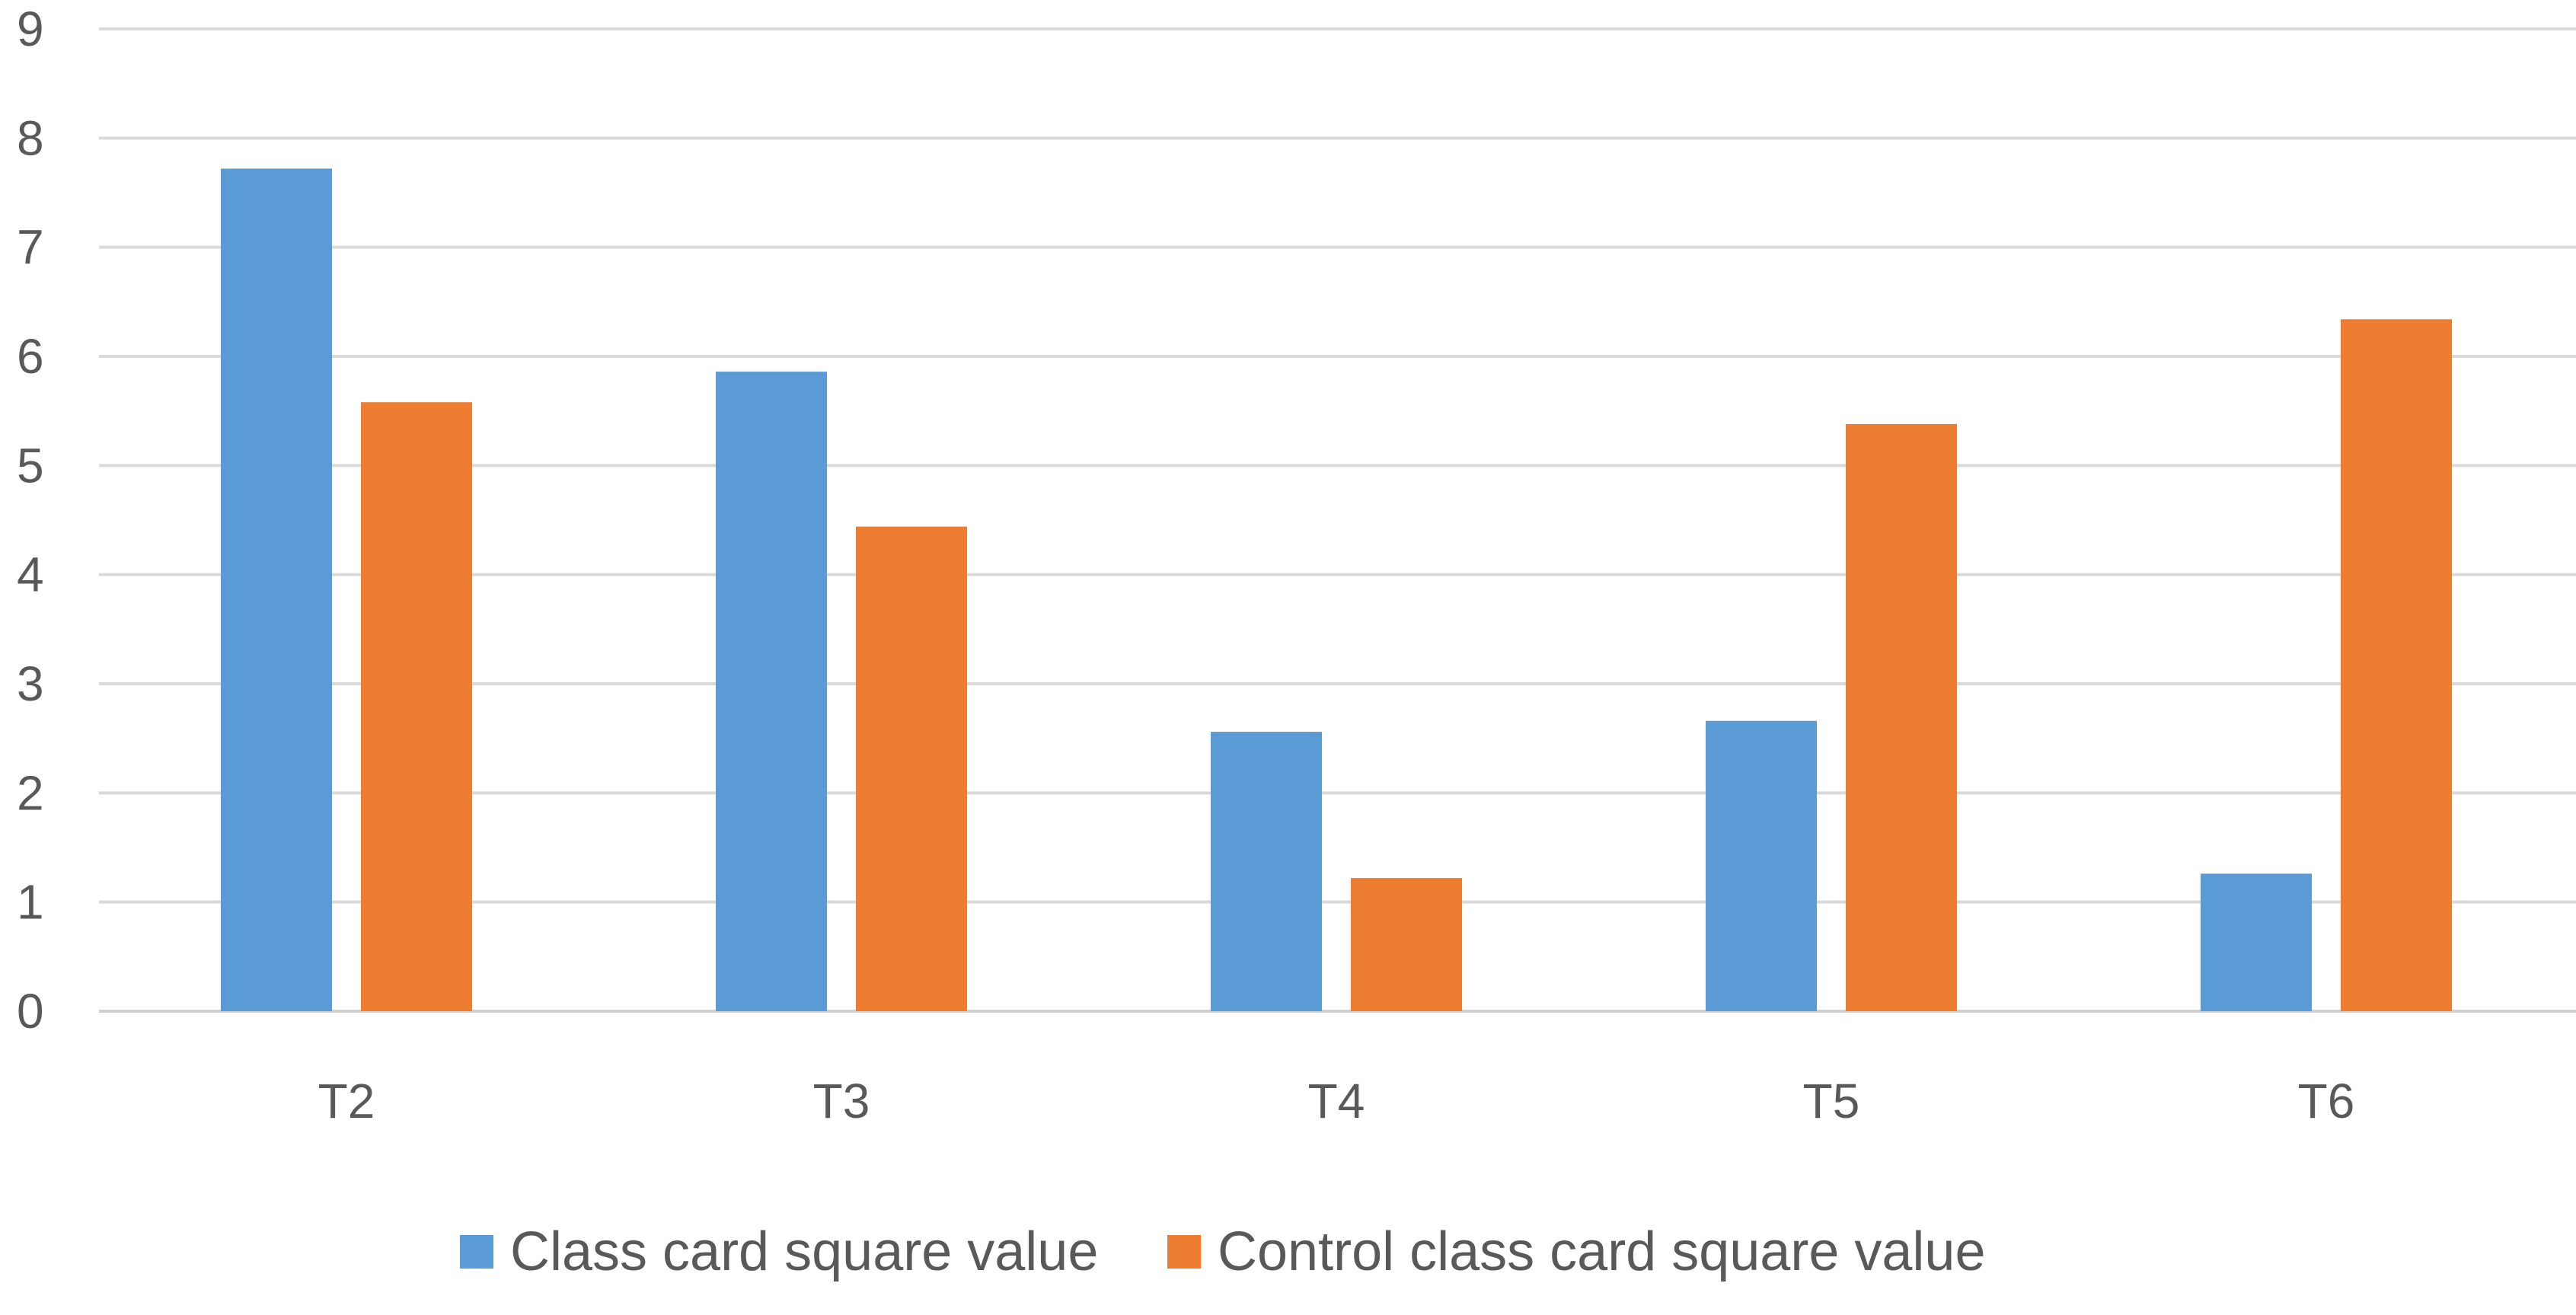 The width and height of the screenshot is (2576, 1315). What do you see at coordinates (1831, 1101) in the screenshot?
I see `x-tick-label: T5` at bounding box center [1831, 1101].